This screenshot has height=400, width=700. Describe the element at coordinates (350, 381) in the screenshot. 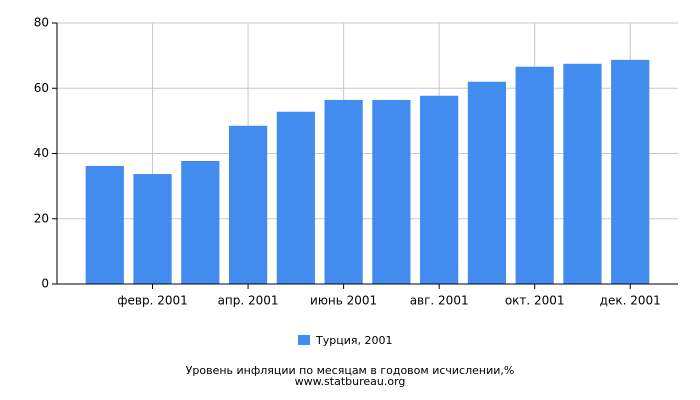

I see `source: www.statbureau.org` at that location.